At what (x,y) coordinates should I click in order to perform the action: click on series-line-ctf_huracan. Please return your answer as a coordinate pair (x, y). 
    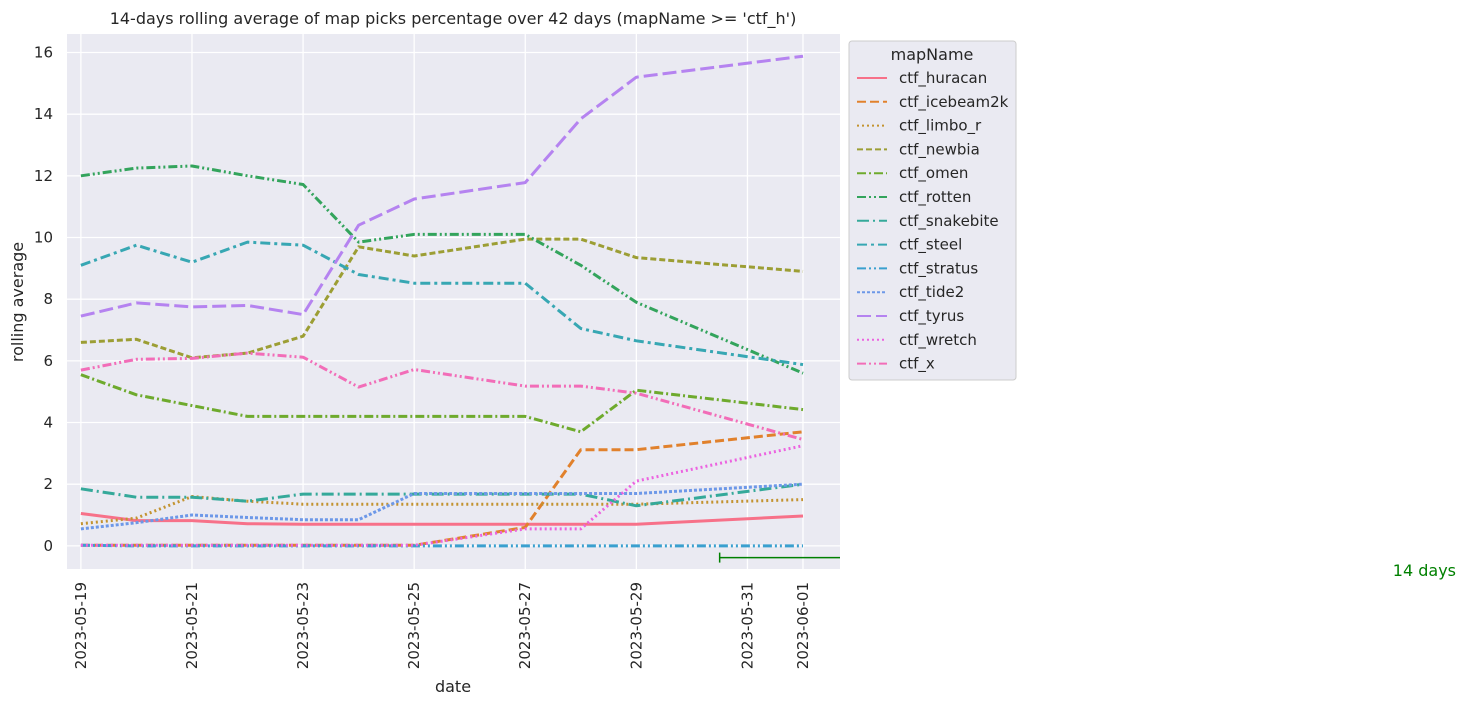
    Looking at the image, I should click on (442, 519).